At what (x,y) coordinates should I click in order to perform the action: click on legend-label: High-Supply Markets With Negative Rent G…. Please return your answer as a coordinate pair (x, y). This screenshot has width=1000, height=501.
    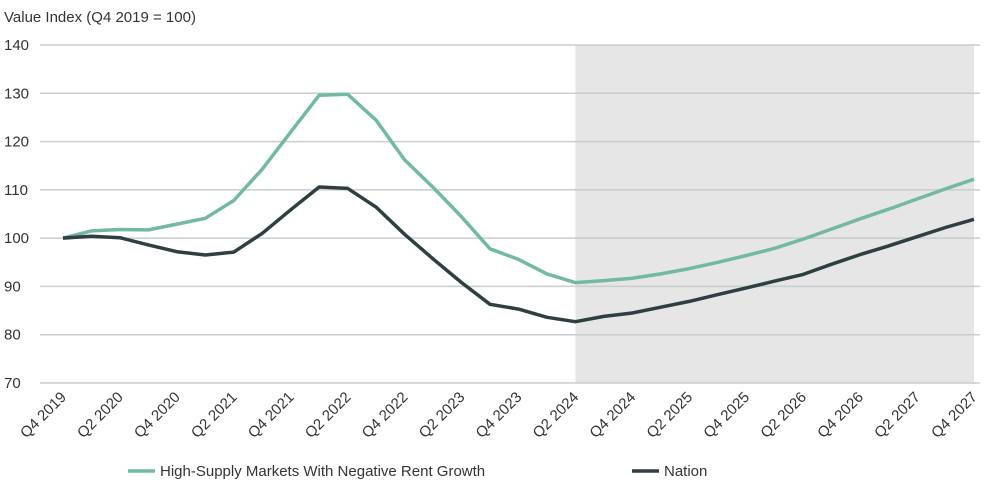
    Looking at the image, I should click on (322, 471).